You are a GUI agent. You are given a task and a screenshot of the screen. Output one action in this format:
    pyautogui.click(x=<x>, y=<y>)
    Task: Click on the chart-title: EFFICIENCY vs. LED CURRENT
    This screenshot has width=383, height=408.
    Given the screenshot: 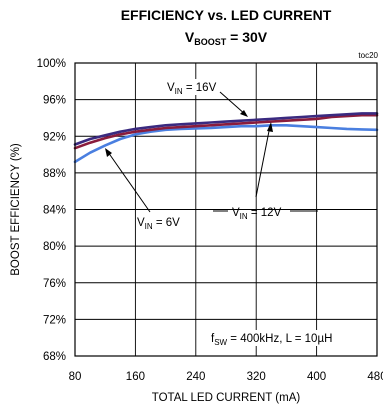 What is the action you would take?
    pyautogui.click(x=226, y=15)
    